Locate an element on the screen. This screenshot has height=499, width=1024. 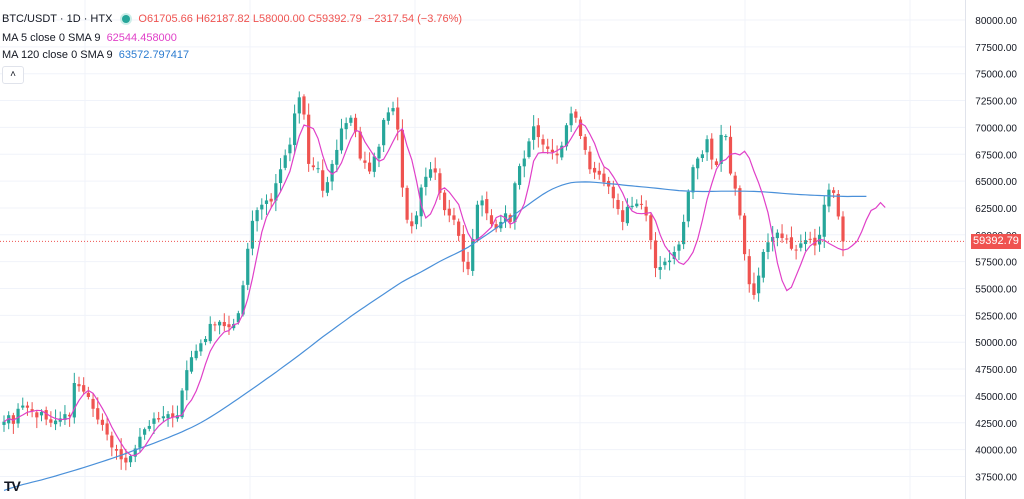
ma5-legend: MA 5 close 0 SMA 9 62544.458000 is located at coordinates (89, 38).